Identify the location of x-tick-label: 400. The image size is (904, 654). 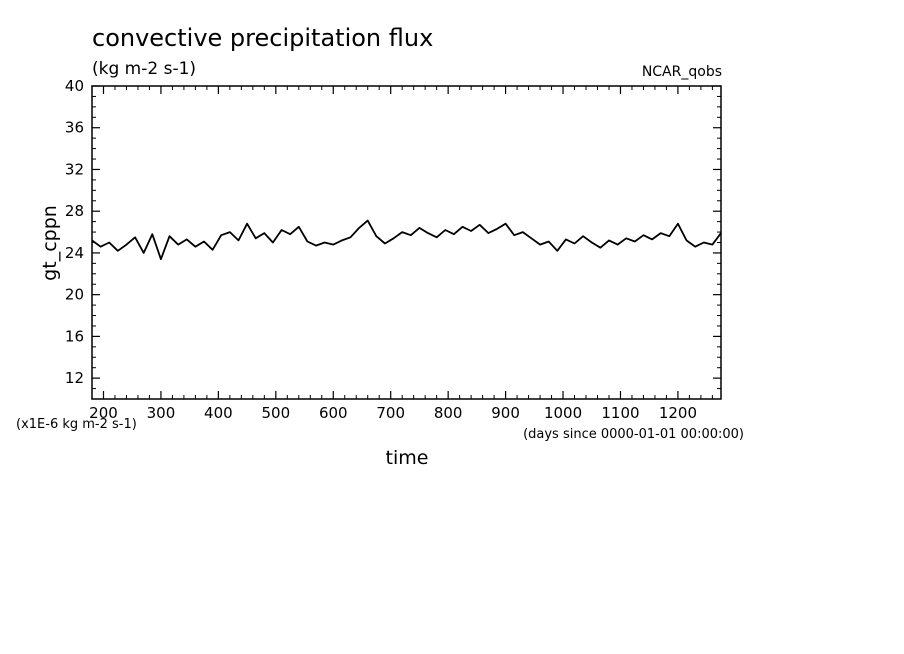
(218, 413).